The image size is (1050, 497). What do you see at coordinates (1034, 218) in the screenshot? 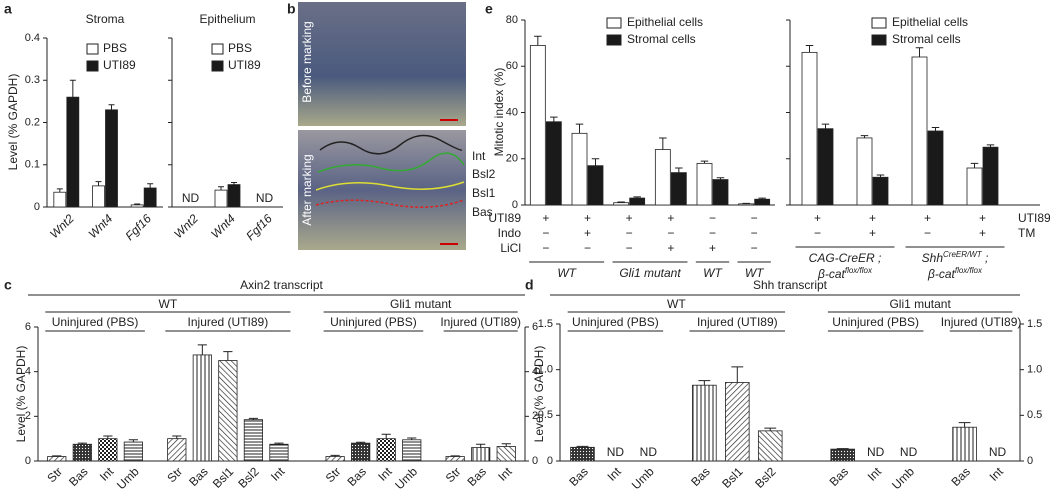
I see `condition-name: UTI89` at bounding box center [1034, 218].